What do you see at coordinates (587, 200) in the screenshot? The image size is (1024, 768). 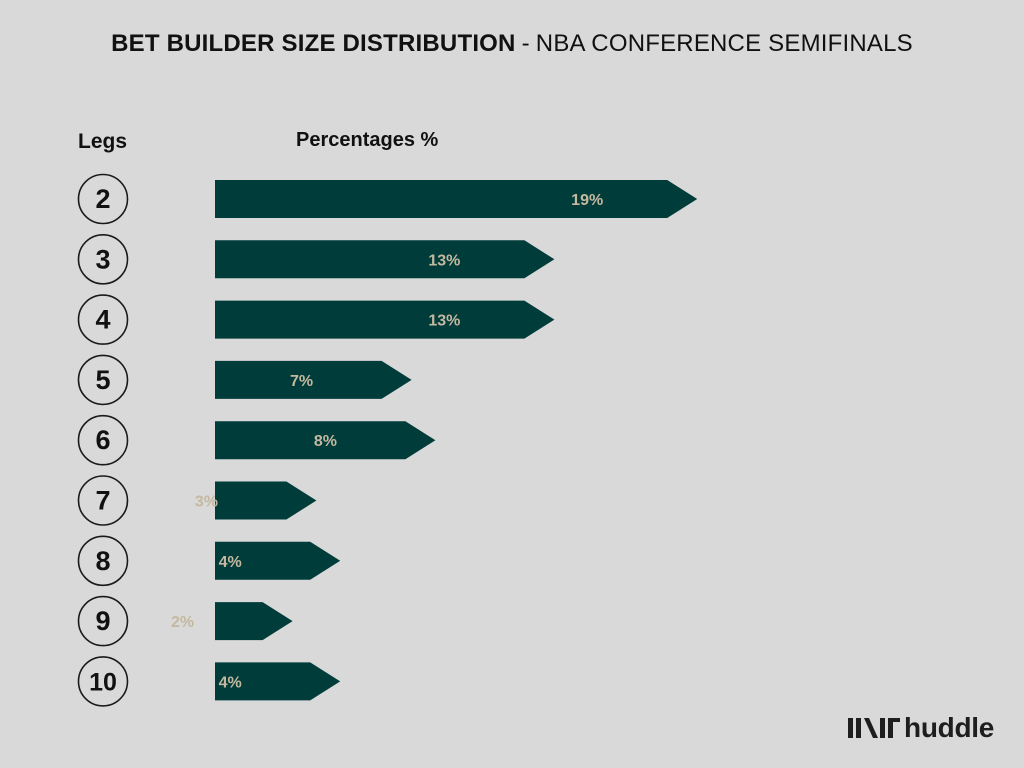 I see `bar-value-label: 19%` at bounding box center [587, 200].